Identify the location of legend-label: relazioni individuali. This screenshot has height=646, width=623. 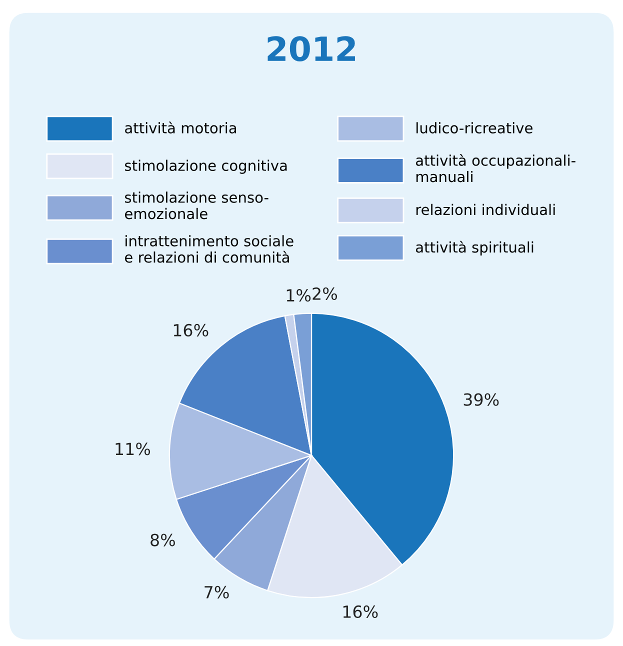
(485, 210).